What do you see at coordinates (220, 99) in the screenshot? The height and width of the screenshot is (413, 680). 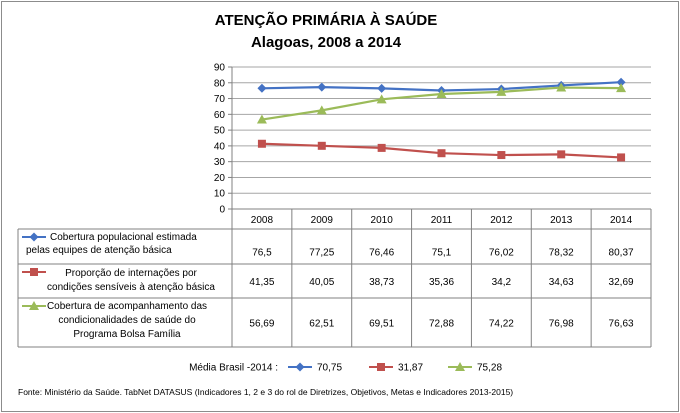 I see `y-tick-label: 70` at bounding box center [220, 99].